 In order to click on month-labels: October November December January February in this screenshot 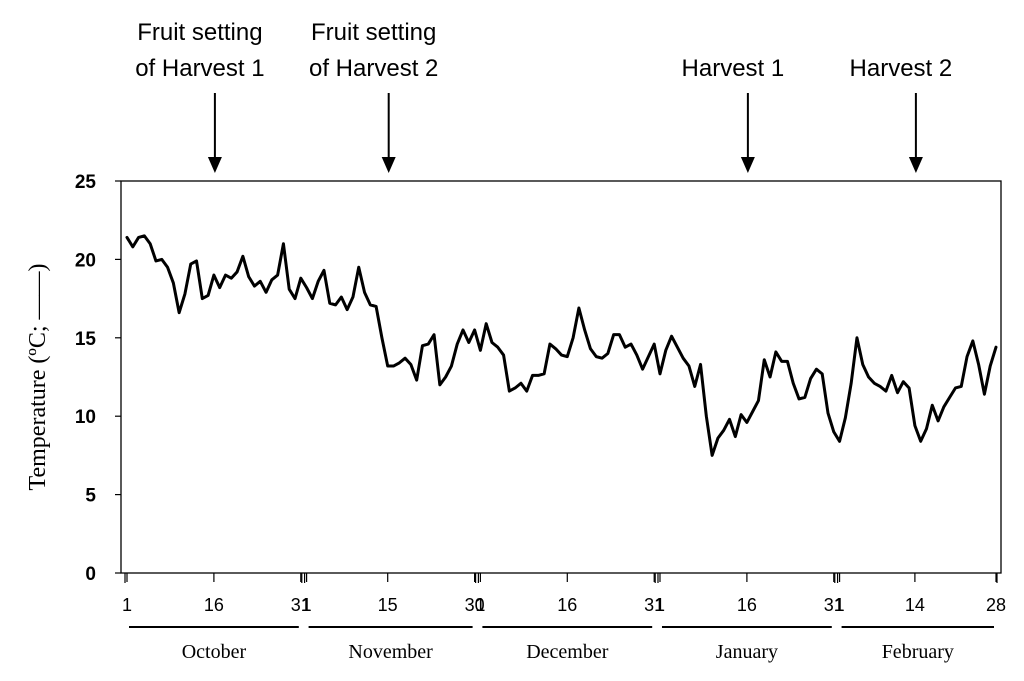, I will do `click(561, 644)`.